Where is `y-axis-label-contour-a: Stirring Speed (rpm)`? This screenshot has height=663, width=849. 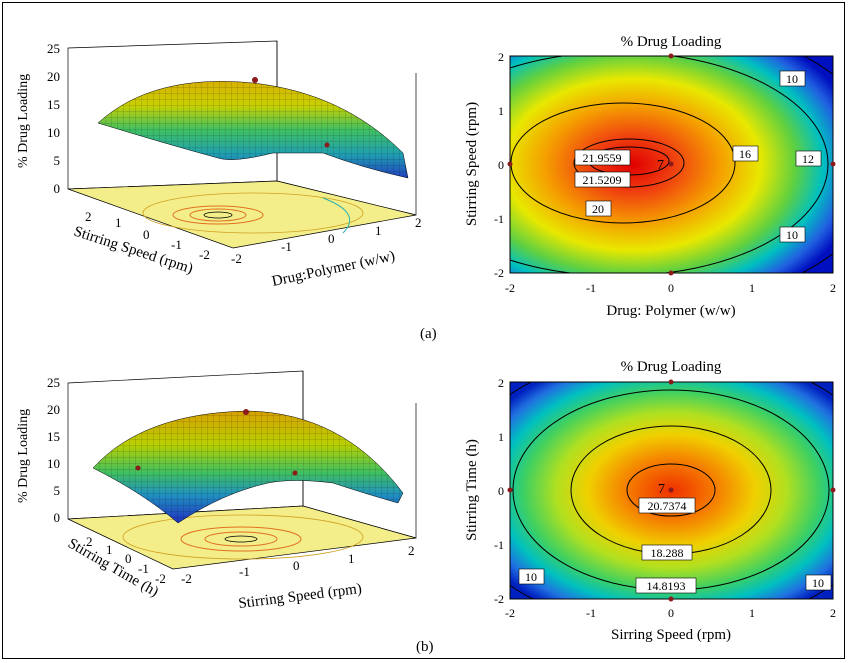 y-axis-label-contour-a: Stirring Speed (rpm) is located at coordinates (472, 164).